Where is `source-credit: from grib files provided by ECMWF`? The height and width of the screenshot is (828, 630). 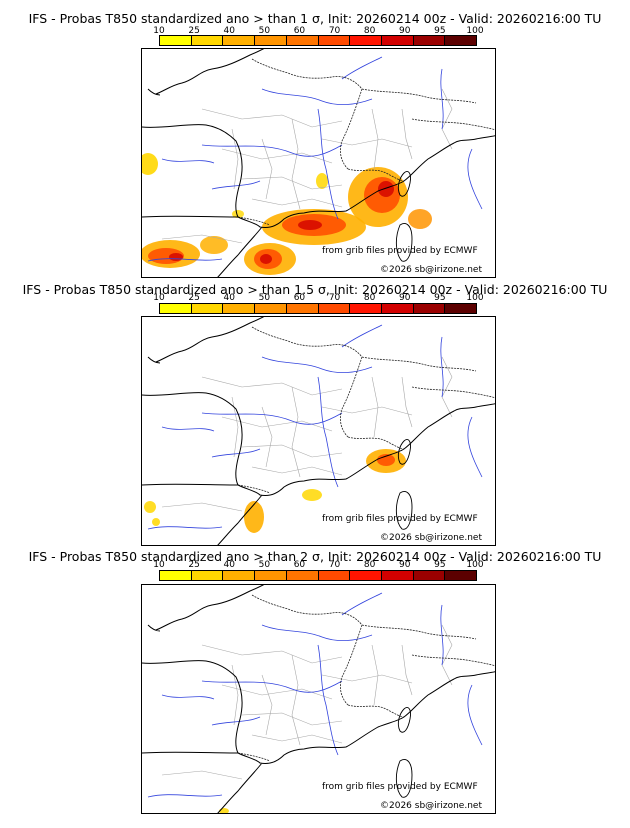
source-credit: from grib files provided by ECMWF is located at coordinates (400, 519).